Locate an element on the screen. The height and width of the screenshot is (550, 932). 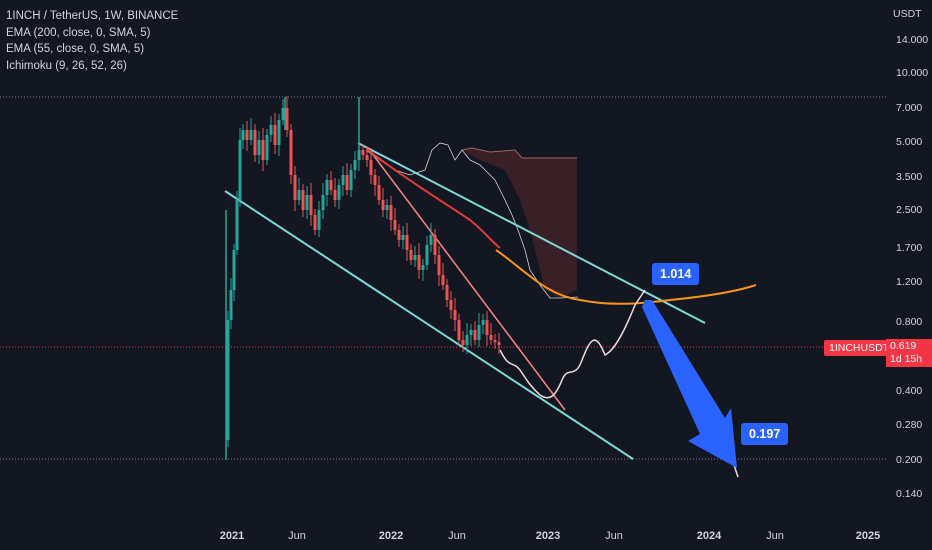
target-low-callout: 0.197 is located at coordinates (765, 434).